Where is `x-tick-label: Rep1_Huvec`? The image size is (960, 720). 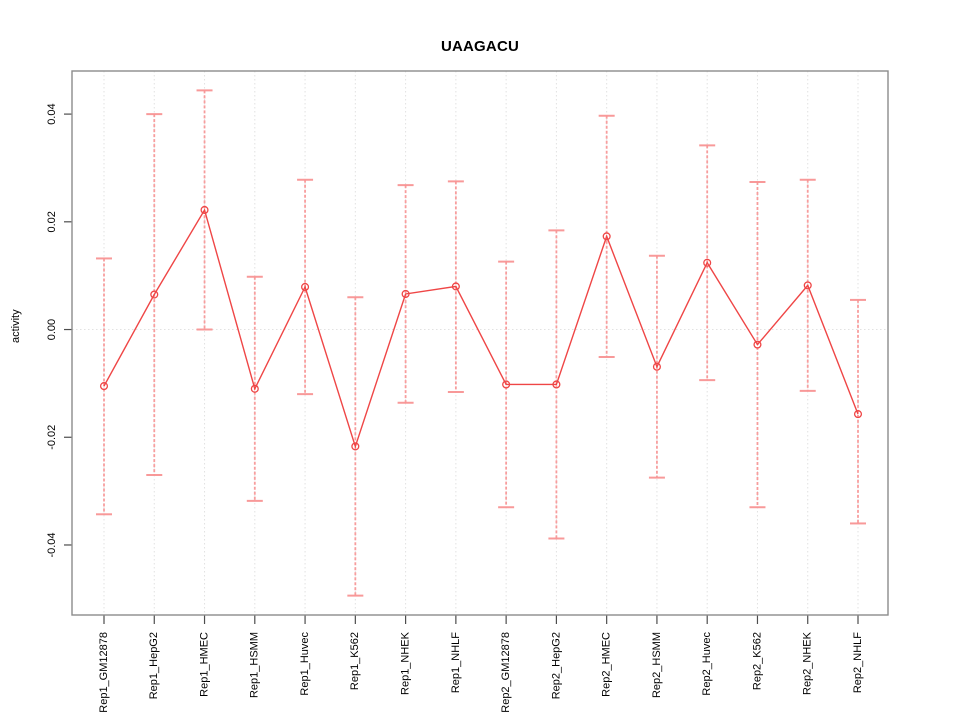 x-tick-label: Rep1_Huvec is located at coordinates (305, 664).